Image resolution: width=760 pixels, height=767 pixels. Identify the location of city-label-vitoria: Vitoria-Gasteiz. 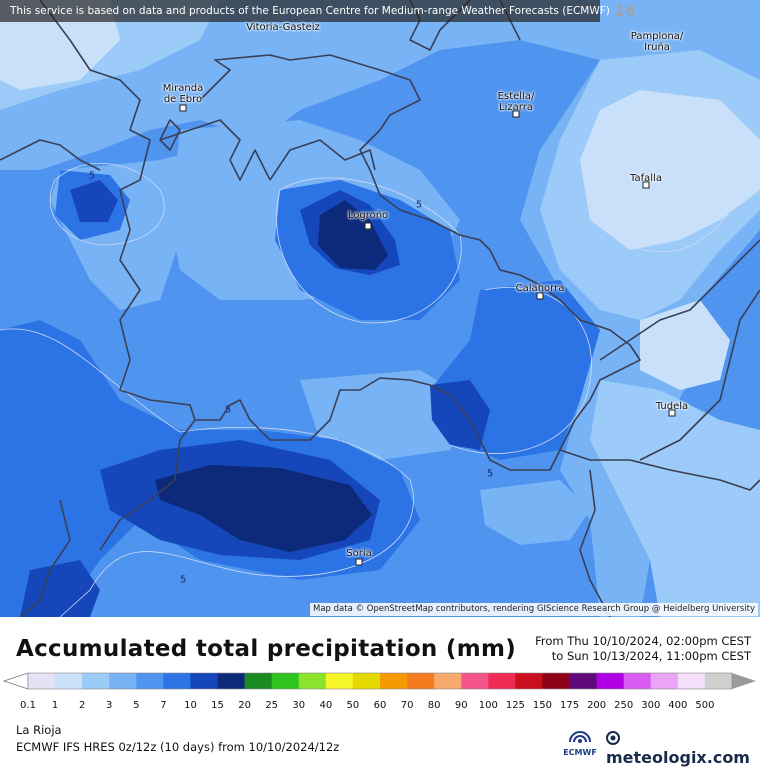
(283, 27).